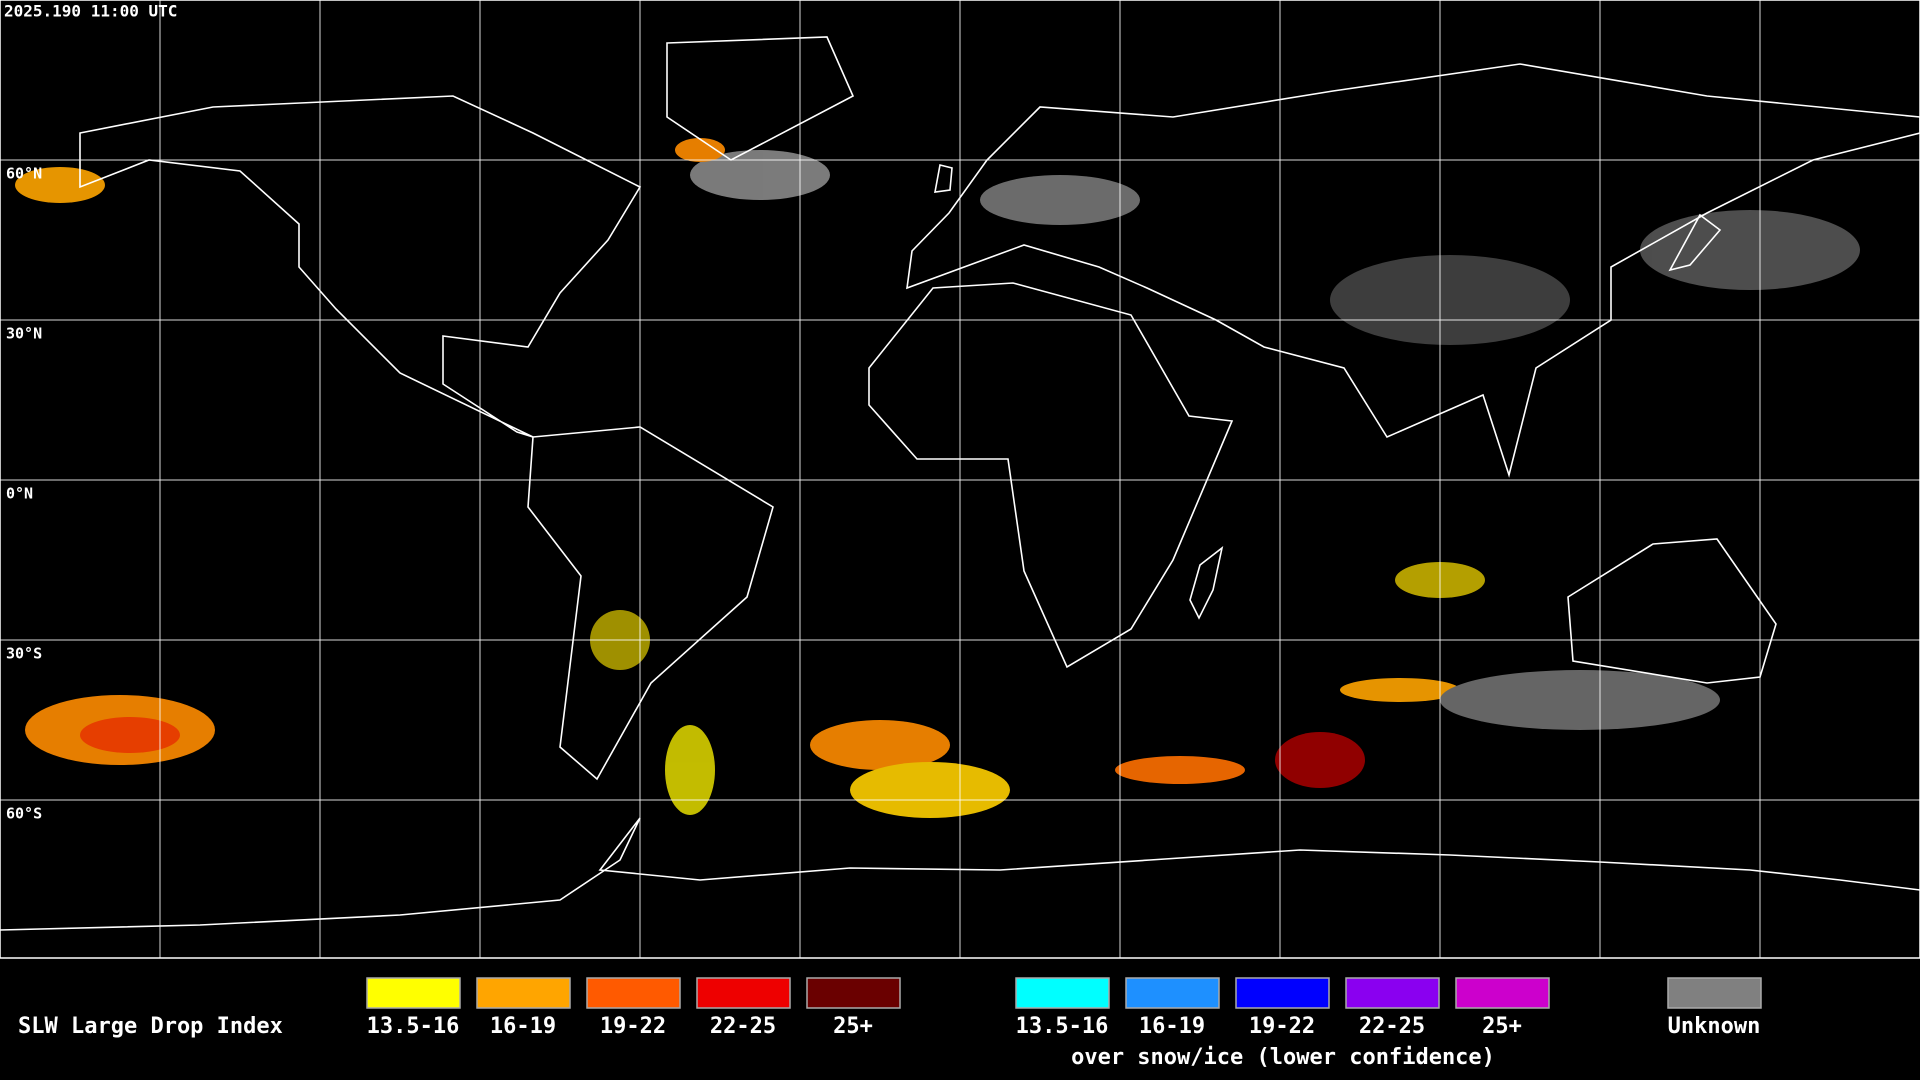 The height and width of the screenshot is (1080, 1920). I want to click on latitude-label: 60°S, so click(24, 814).